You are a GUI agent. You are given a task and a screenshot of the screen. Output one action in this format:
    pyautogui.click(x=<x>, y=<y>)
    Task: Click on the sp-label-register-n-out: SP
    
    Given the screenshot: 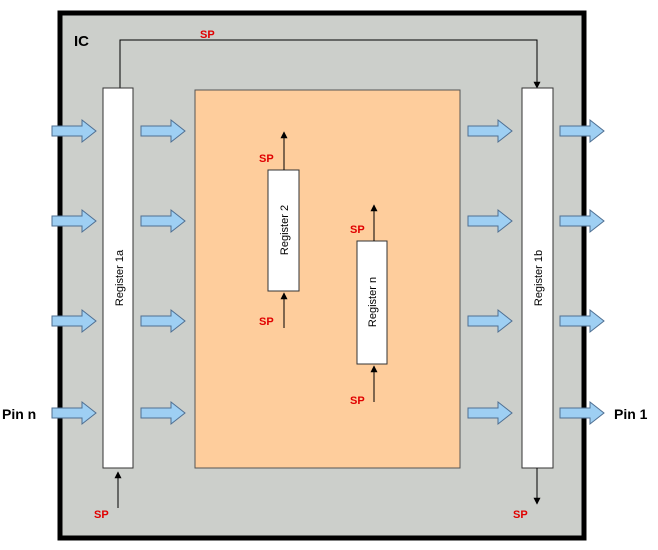 What is the action you would take?
    pyautogui.click(x=357, y=230)
    